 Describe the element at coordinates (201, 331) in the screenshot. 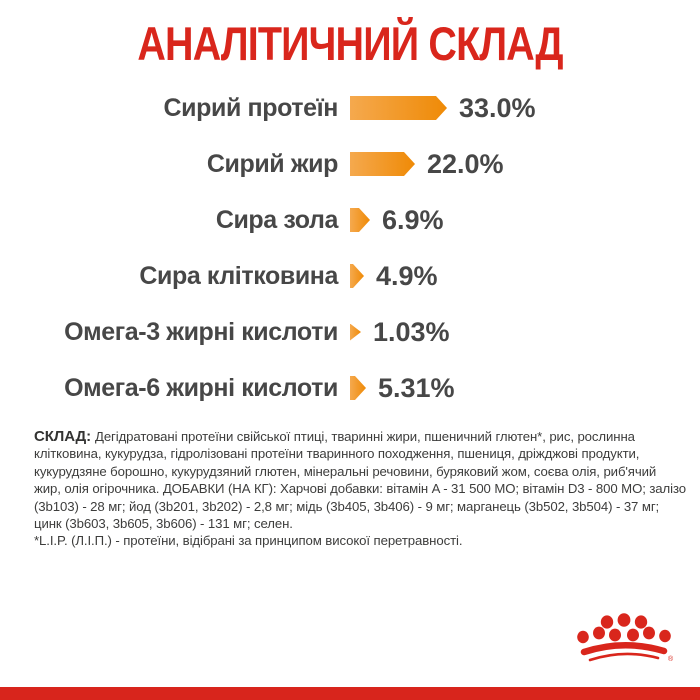

I see `nutrient-label: Омега-3 жирні кислоти` at that location.